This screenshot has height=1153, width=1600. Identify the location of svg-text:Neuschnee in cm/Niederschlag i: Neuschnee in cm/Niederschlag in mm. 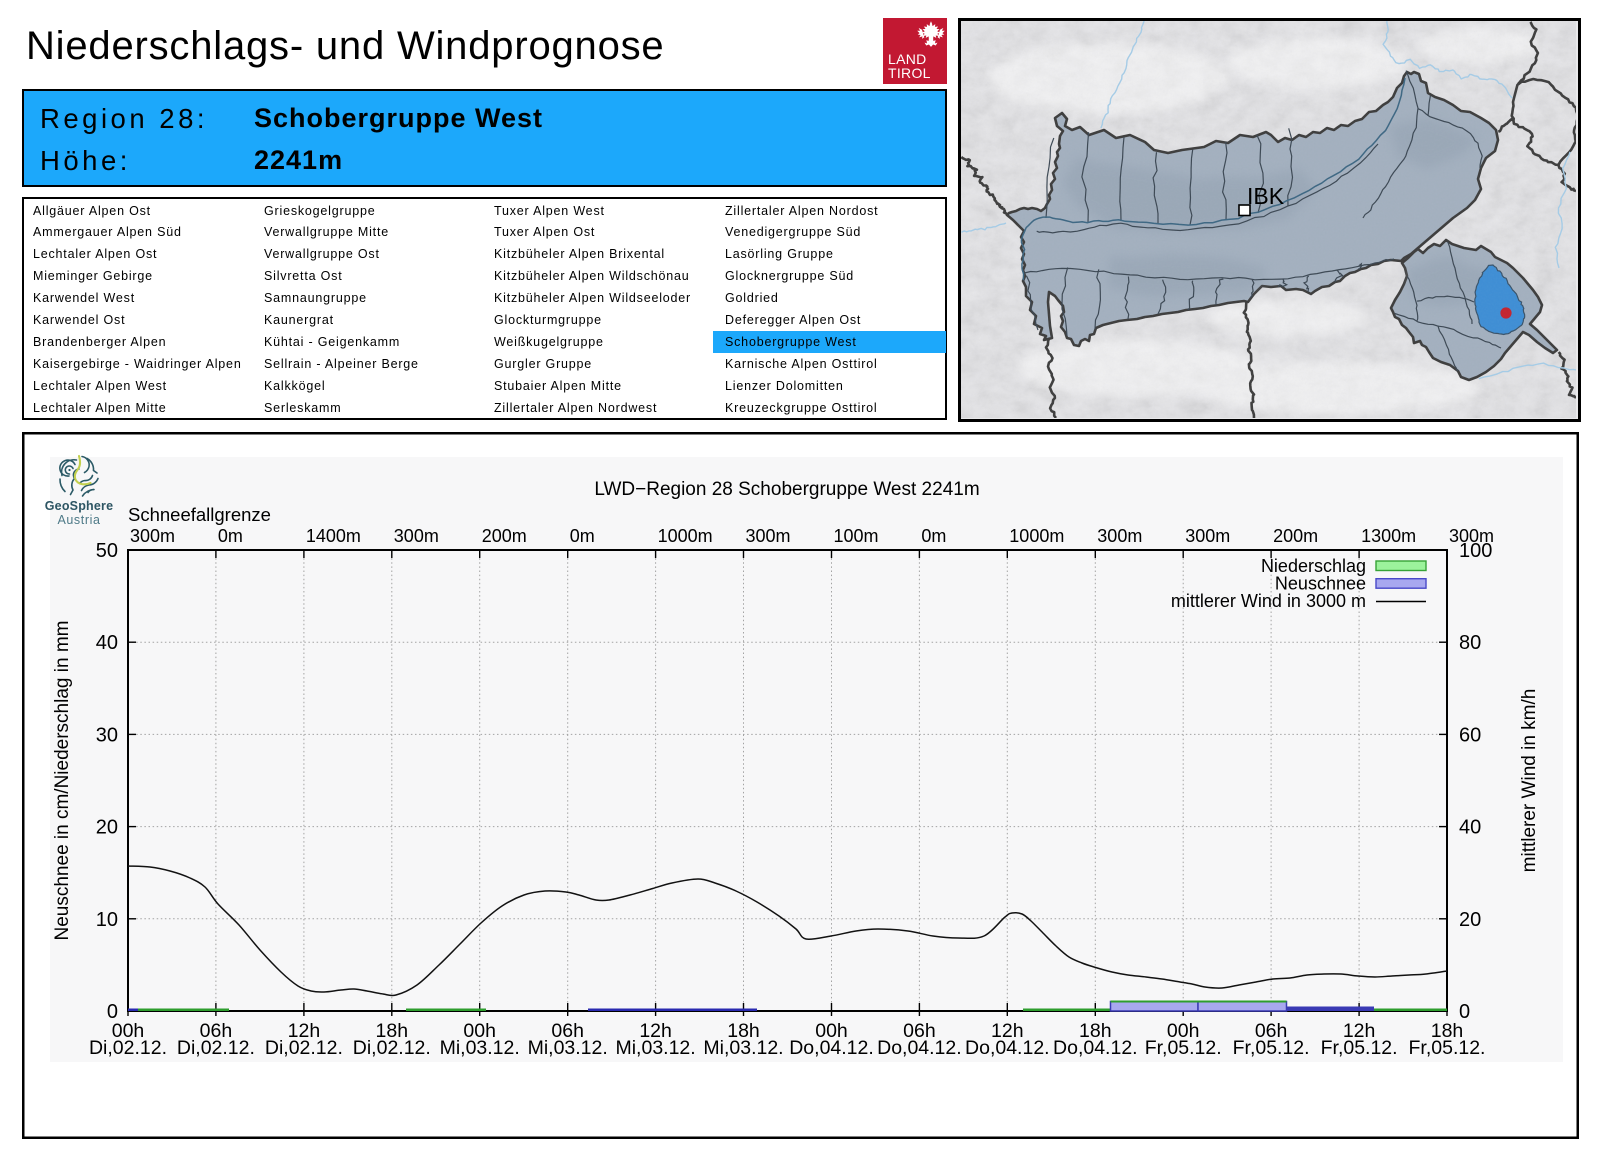
(62, 781).